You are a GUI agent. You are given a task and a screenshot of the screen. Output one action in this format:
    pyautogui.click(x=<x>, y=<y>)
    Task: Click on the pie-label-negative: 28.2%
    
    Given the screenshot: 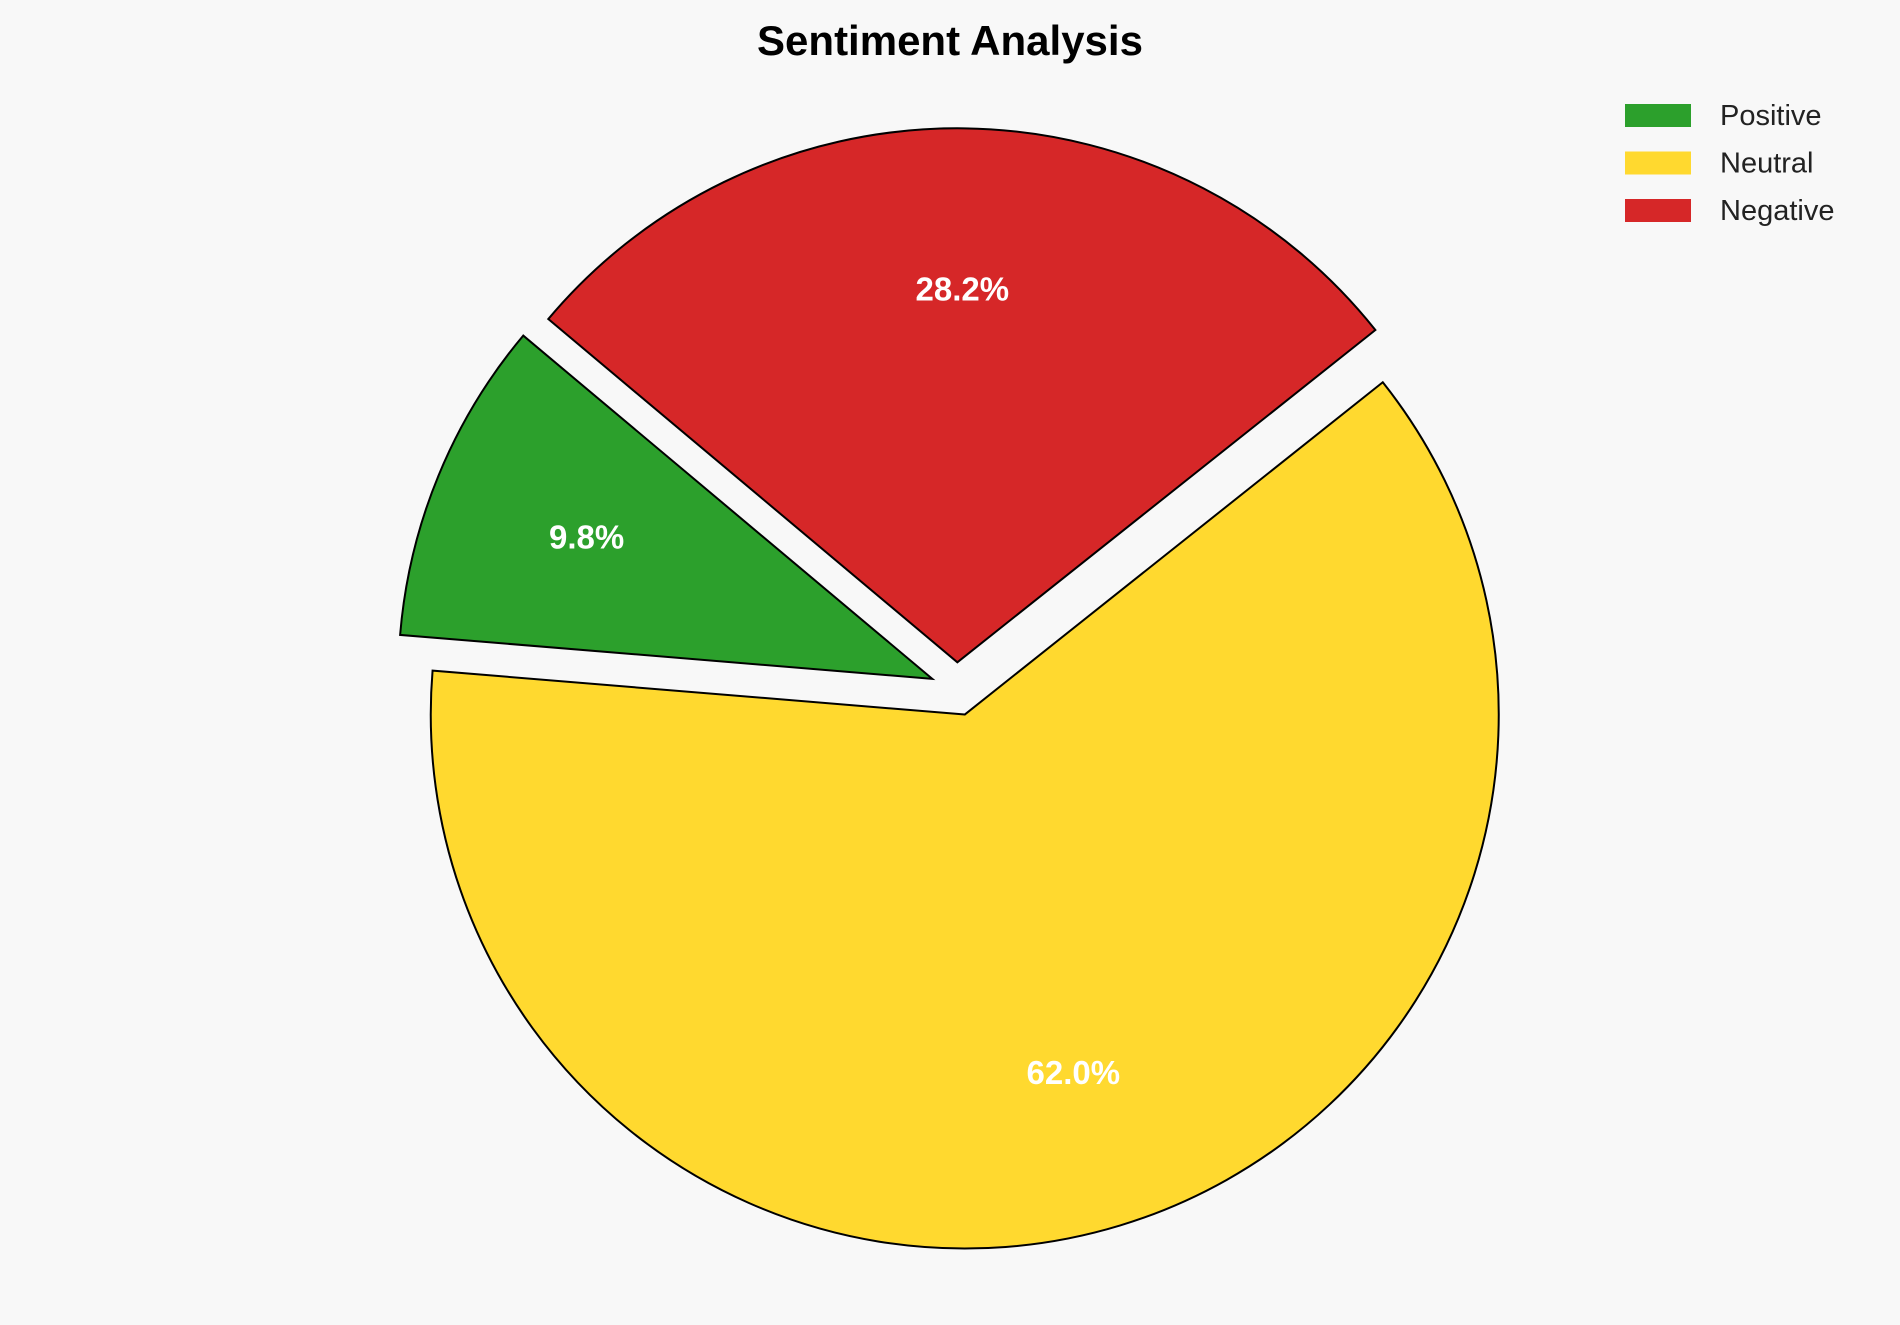 What is the action you would take?
    pyautogui.click(x=963, y=289)
    